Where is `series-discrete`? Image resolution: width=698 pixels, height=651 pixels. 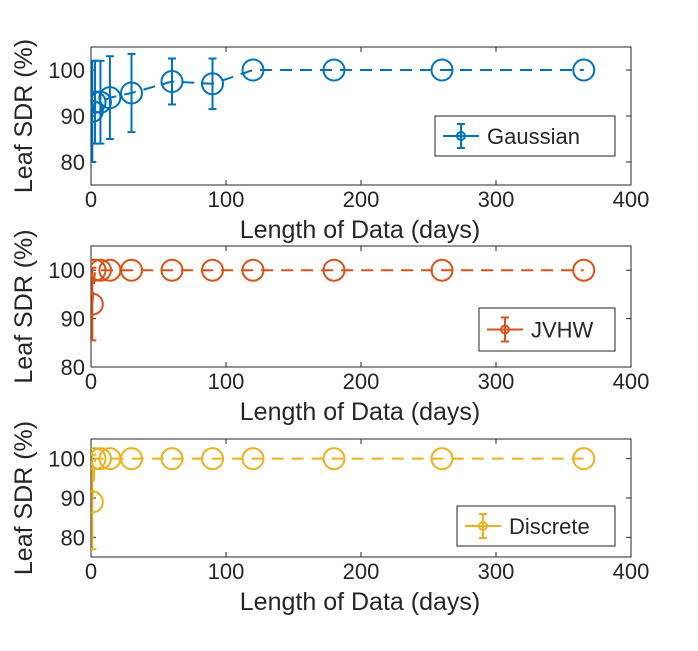 series-discrete is located at coordinates (343, 499).